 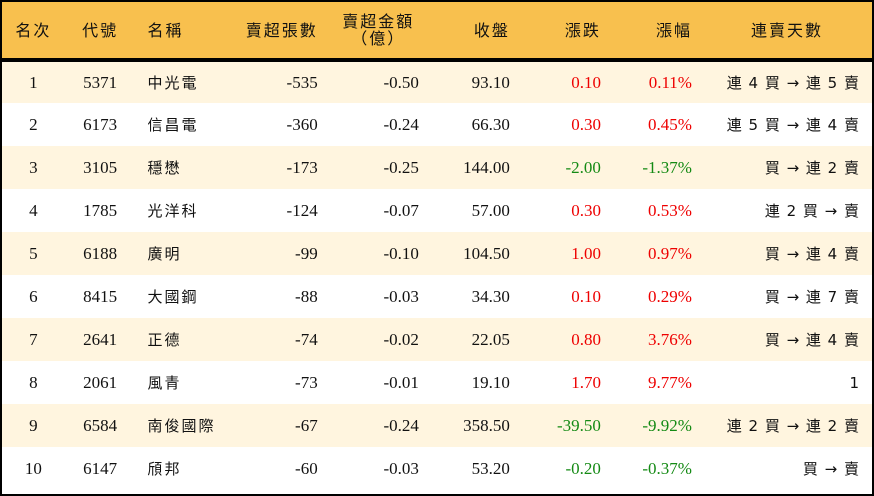 What do you see at coordinates (302, 124) in the screenshot?
I see `sell-volume-cell: -360` at bounding box center [302, 124].